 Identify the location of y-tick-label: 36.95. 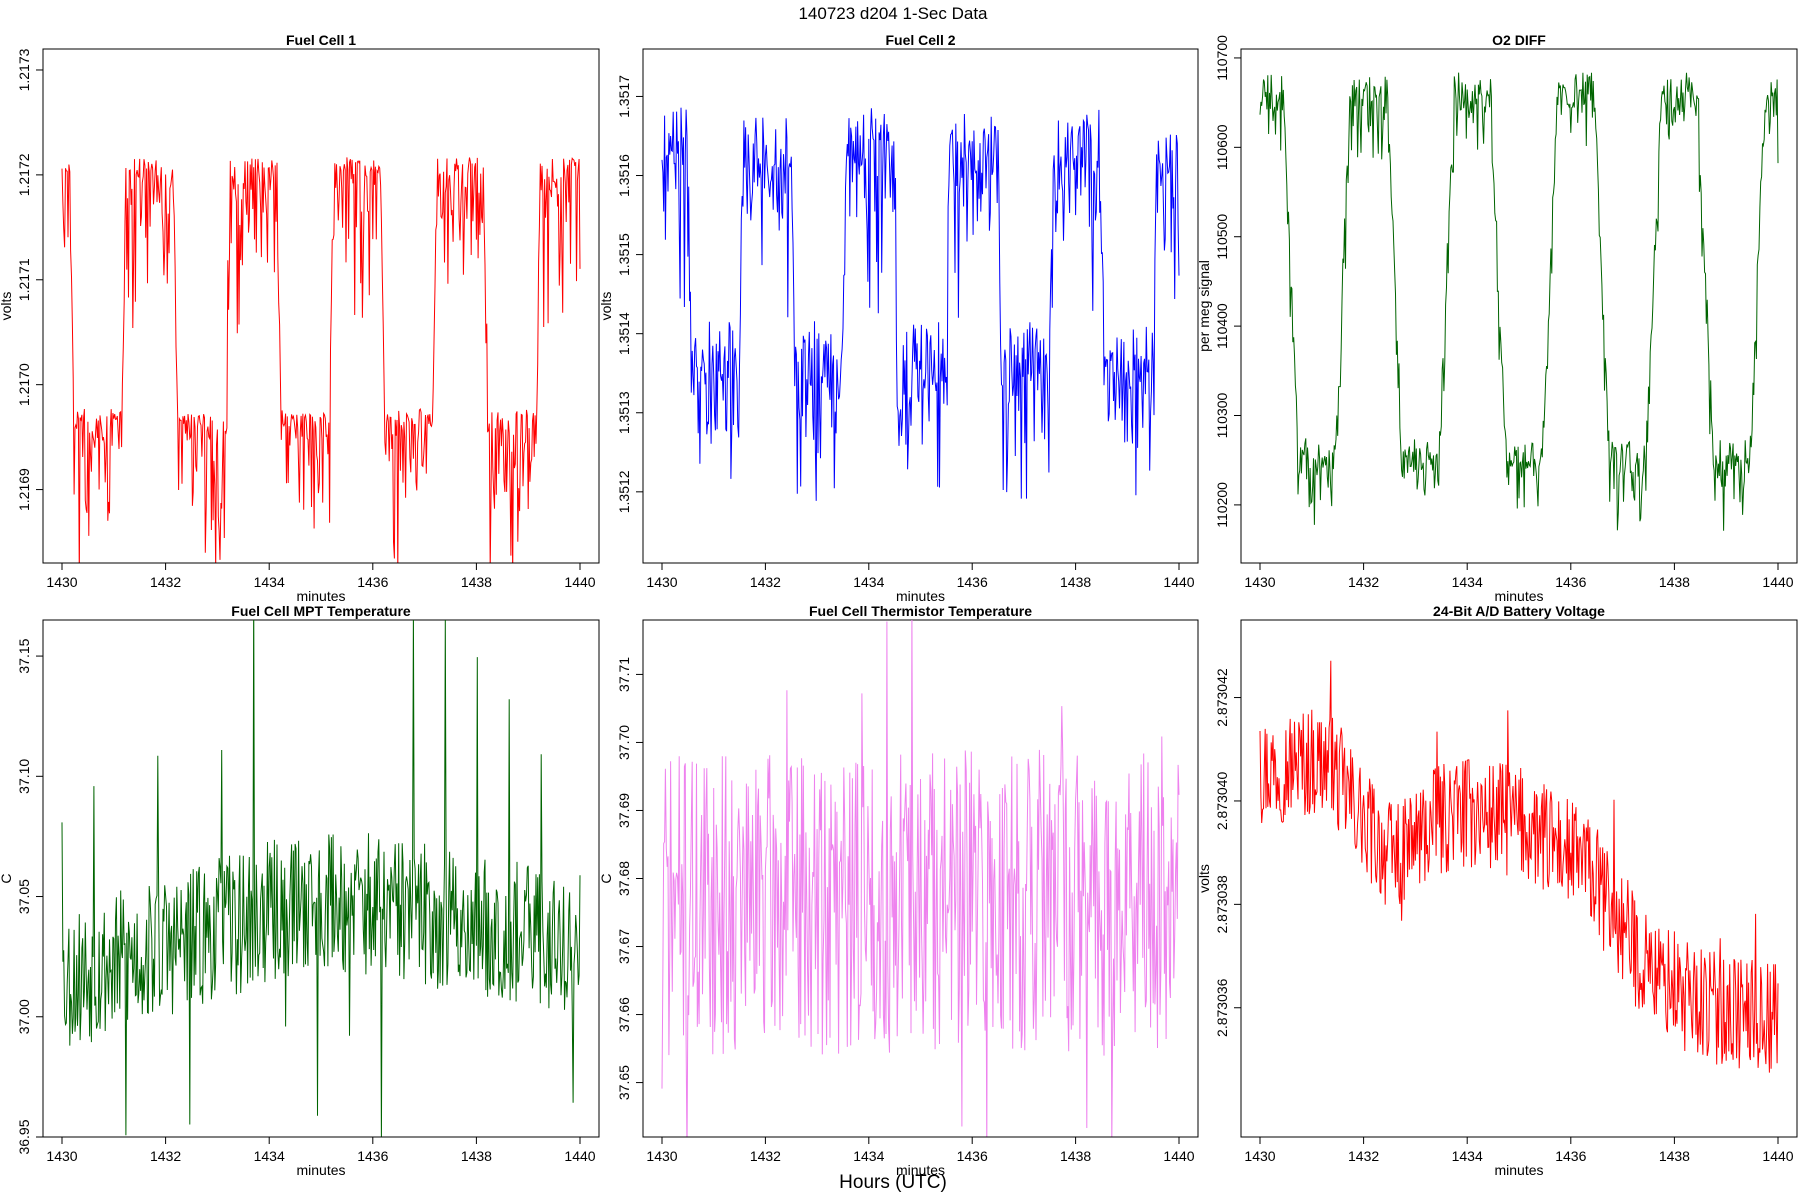
(24, 1136).